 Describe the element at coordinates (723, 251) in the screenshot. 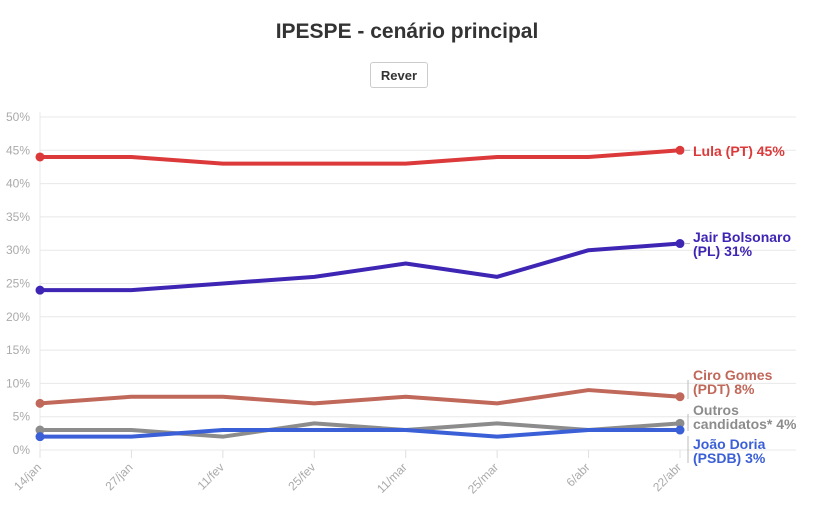

I see `series-label: (PL) 31%` at that location.